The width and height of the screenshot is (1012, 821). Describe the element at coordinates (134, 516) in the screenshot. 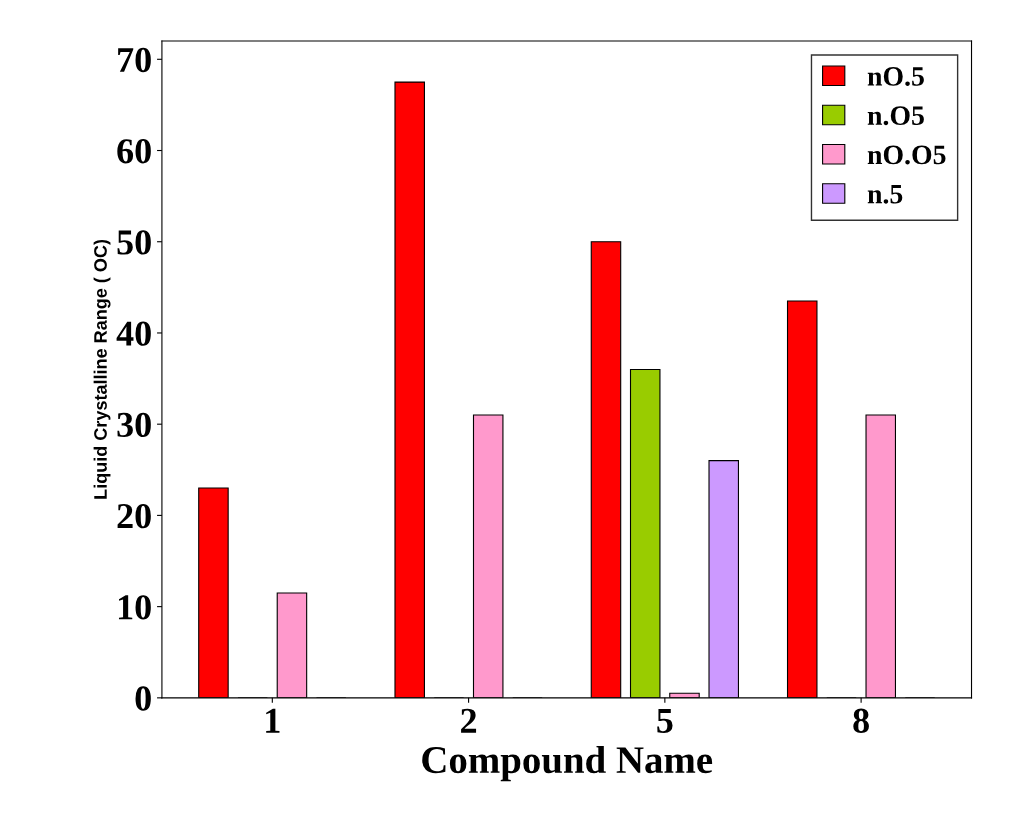

I see `y-tick-label: 20` at that location.